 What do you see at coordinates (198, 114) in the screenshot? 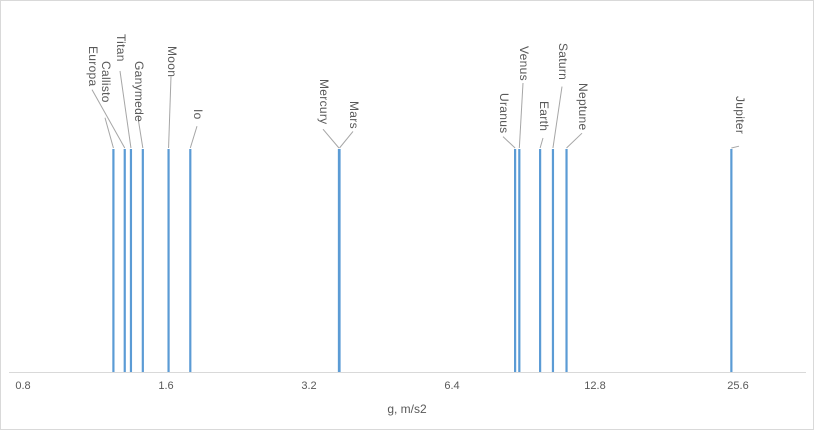
I see `point-label-io: Io` at bounding box center [198, 114].